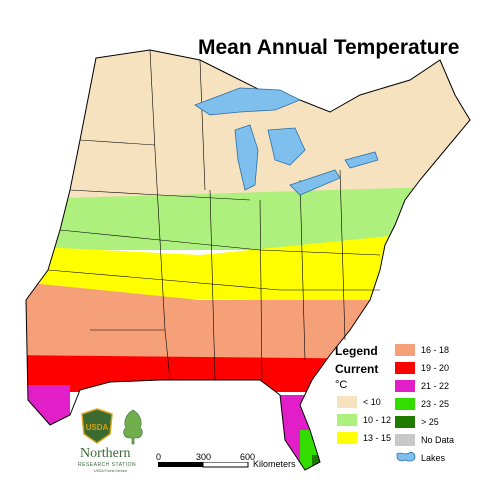 Image resolution: width=500 pixels, height=500 pixels. Describe the element at coordinates (372, 402) in the screenshot. I see `legend-label-lt10: < 10` at that location.